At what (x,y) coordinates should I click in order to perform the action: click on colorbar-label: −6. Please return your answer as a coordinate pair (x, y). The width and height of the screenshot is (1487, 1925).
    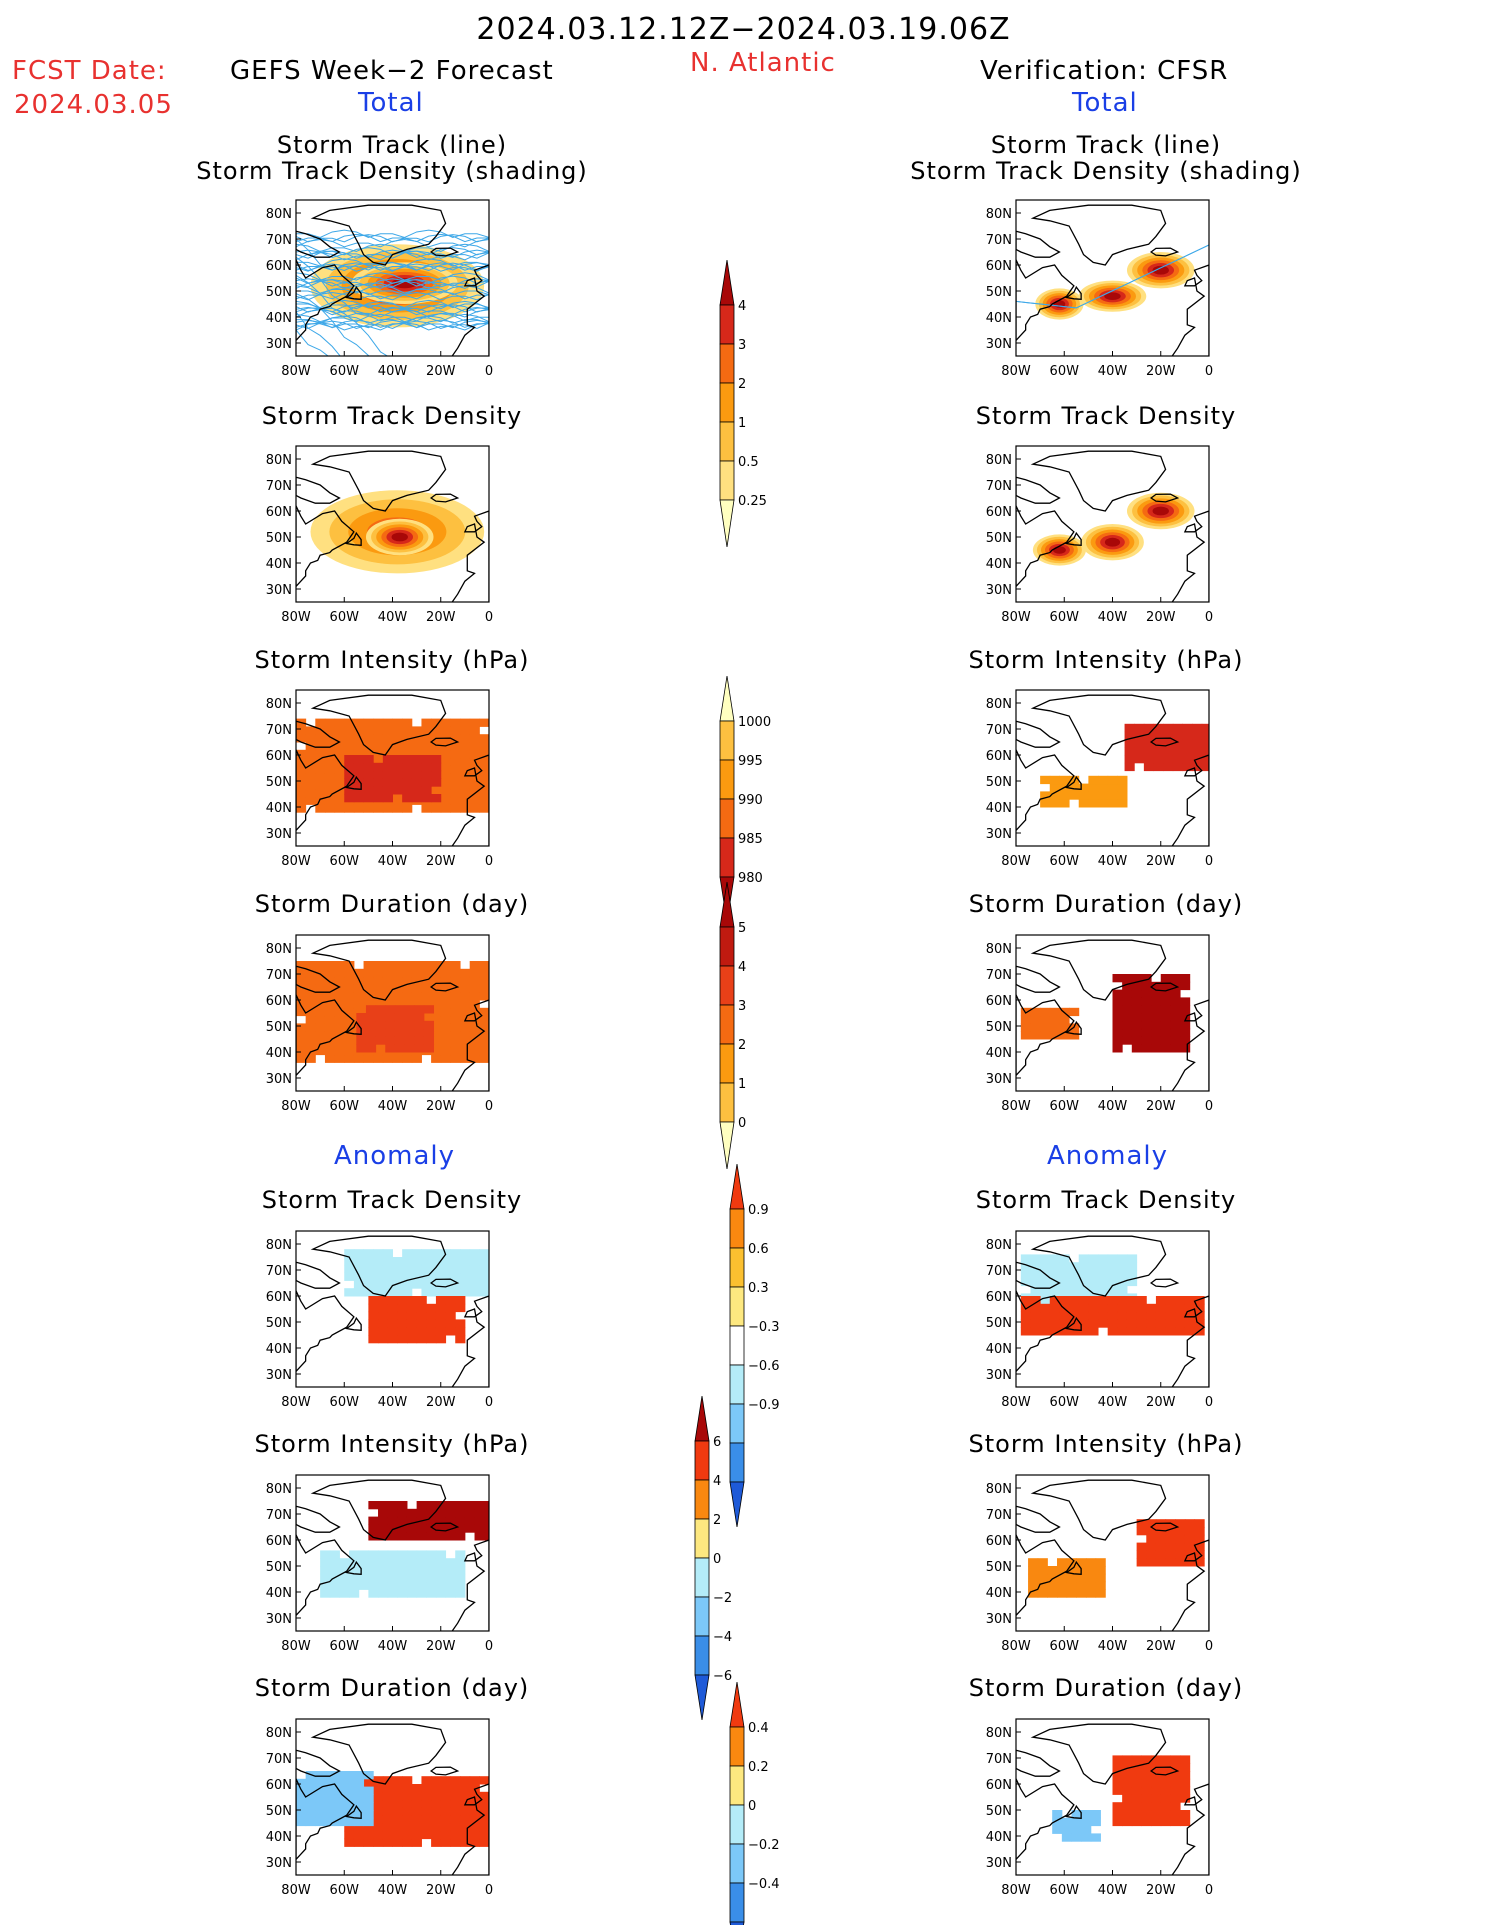
    Looking at the image, I should click on (722, 1676).